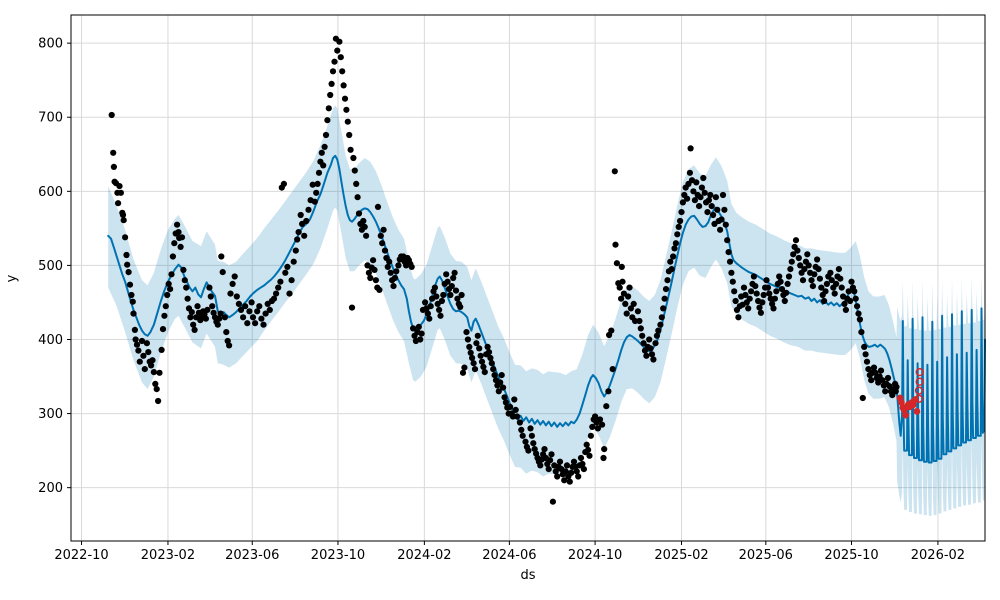 The width and height of the screenshot is (1000, 600). I want to click on x-tick-label: 2023-02, so click(168, 555).